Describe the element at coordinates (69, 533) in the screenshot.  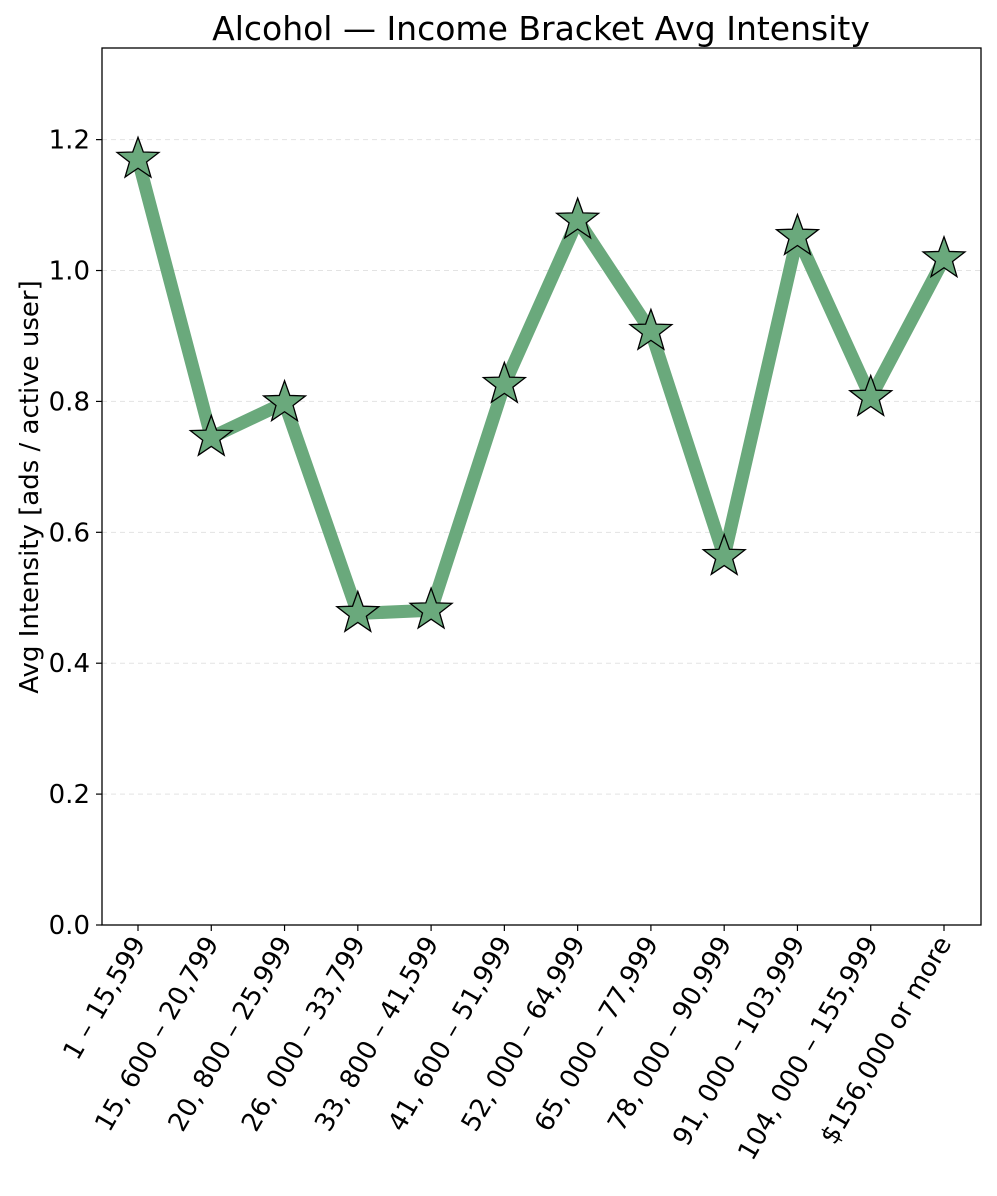
I see `y-tick-label: 0.6` at that location.